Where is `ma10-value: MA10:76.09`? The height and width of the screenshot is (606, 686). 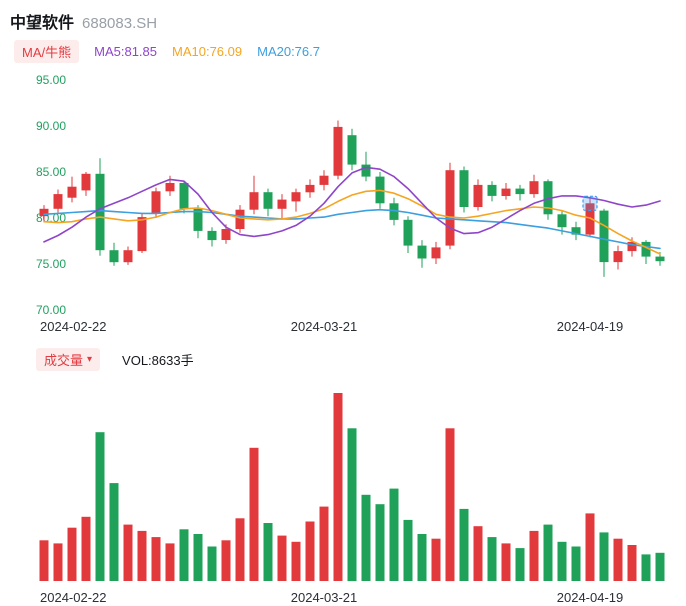 ma10-value: MA10:76.09 is located at coordinates (207, 51).